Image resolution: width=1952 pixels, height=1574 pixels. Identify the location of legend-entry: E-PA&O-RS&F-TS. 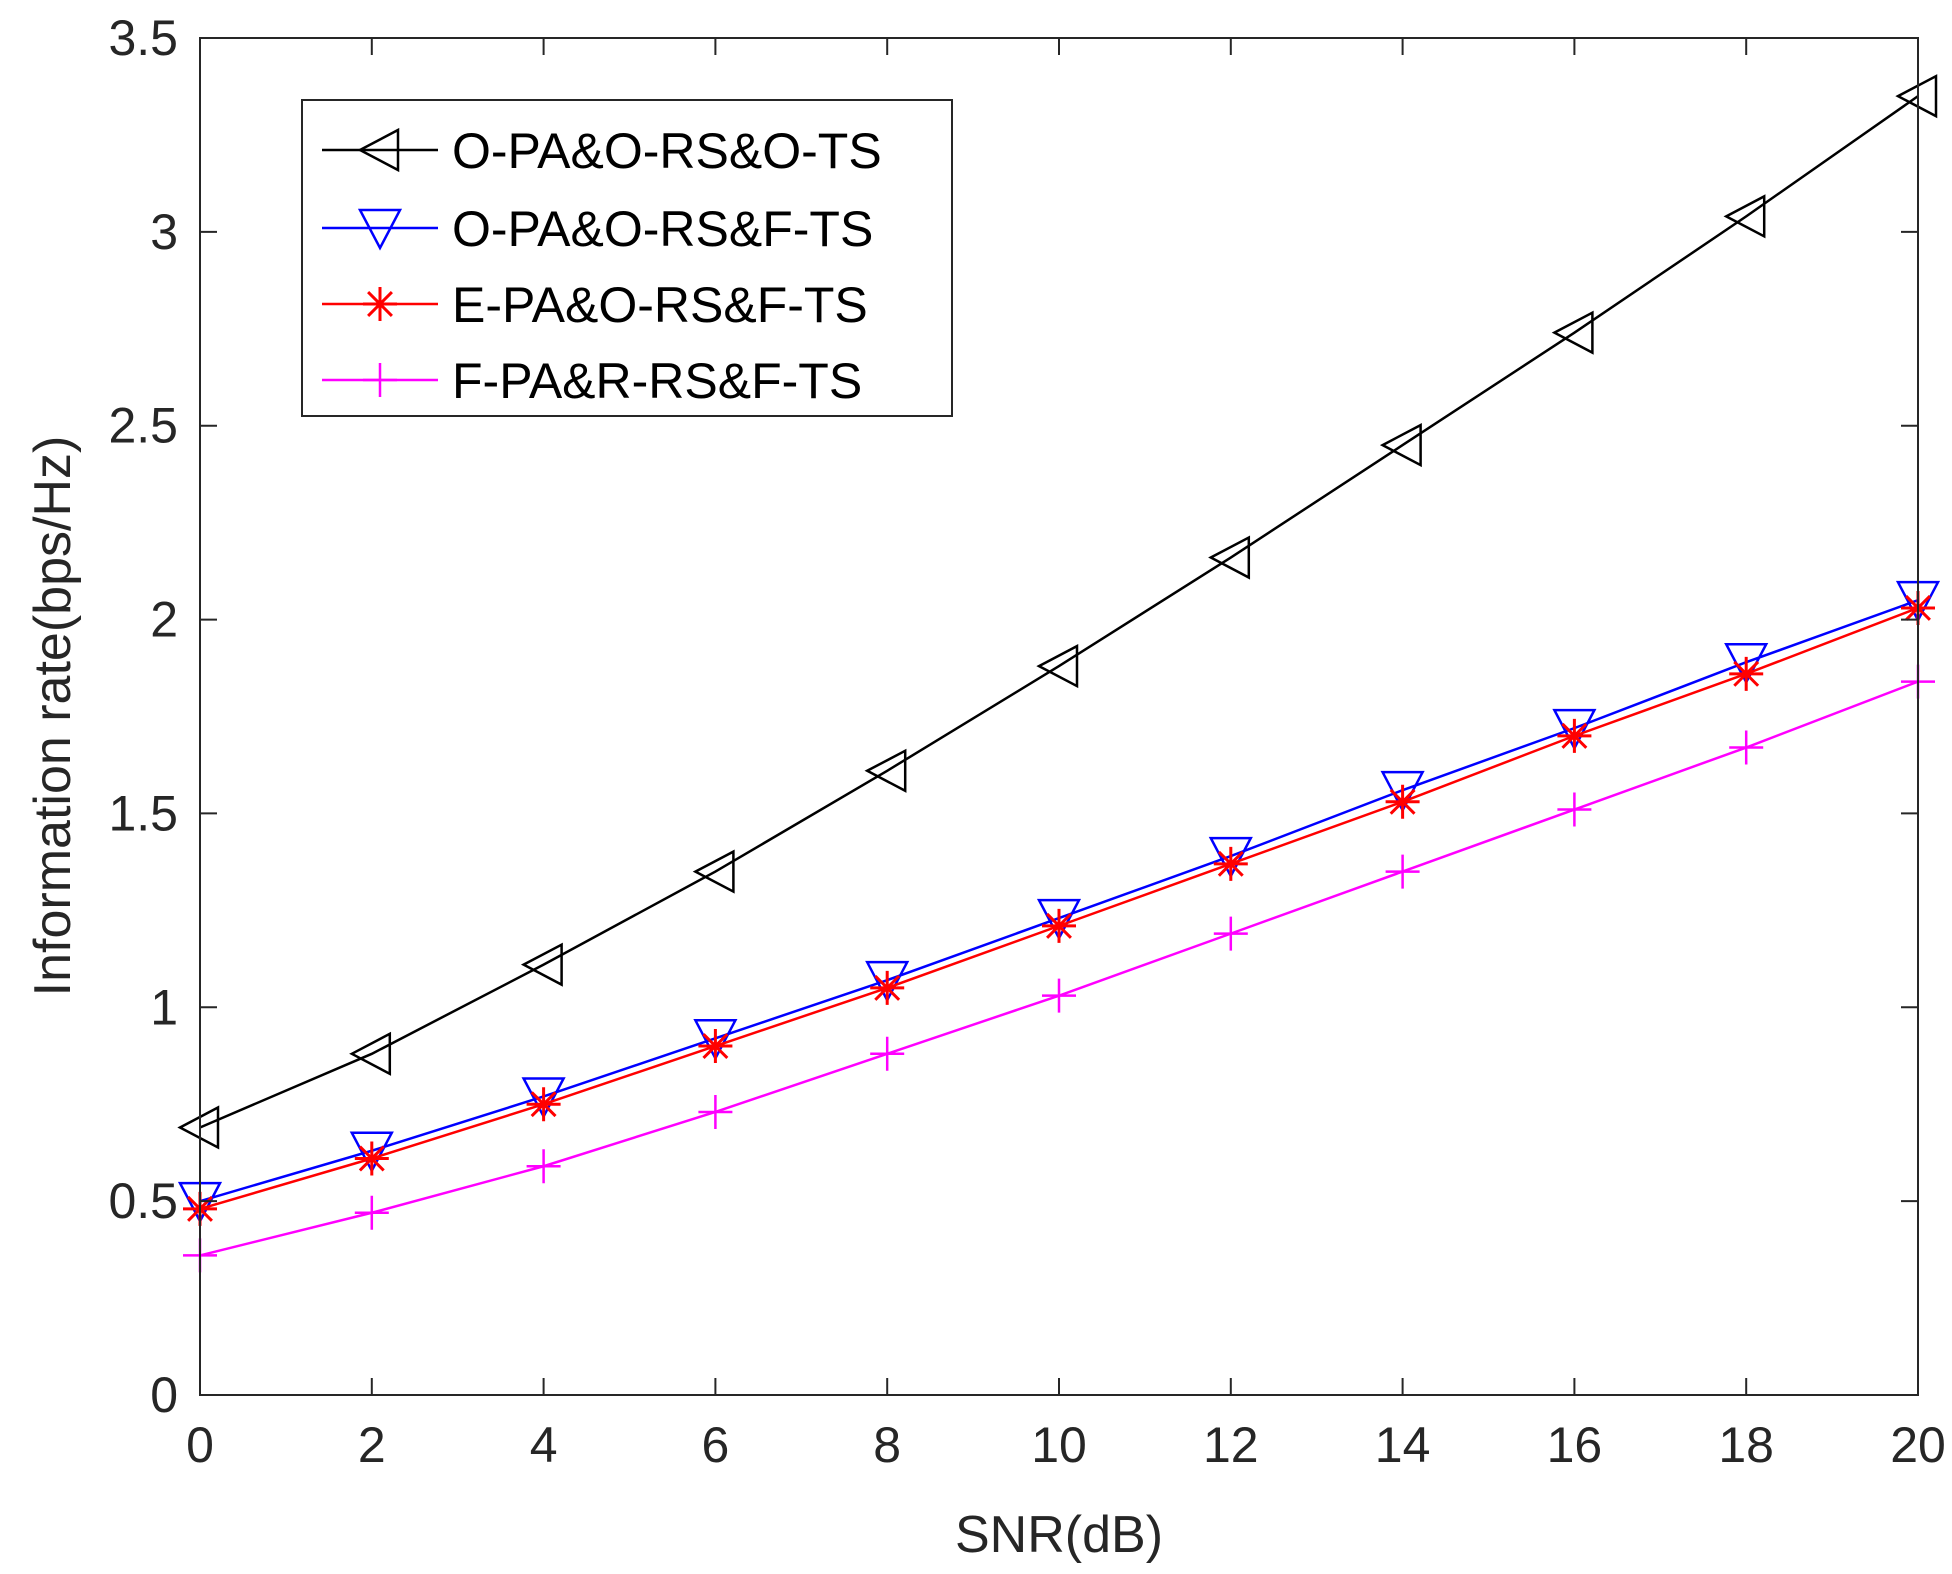
(595, 305).